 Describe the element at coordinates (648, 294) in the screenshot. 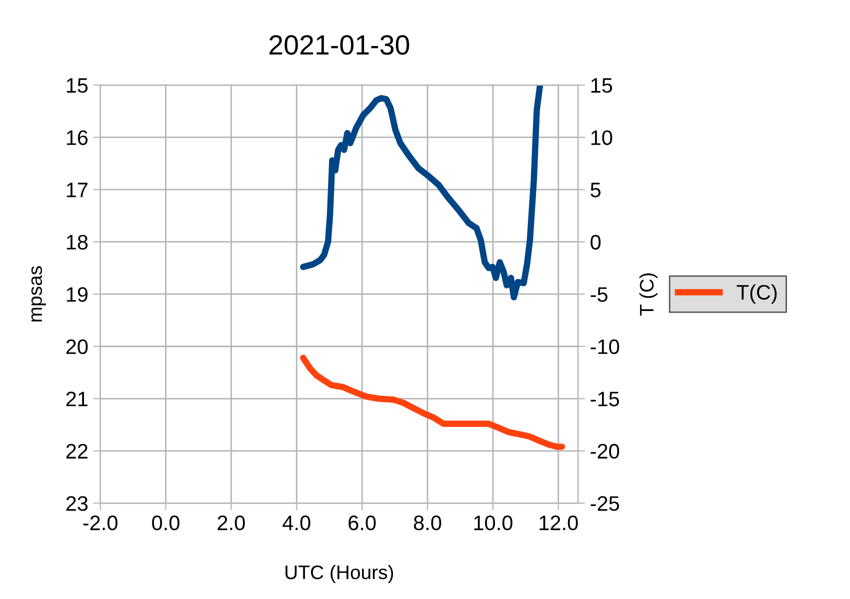

I see `y2-axis-title: T (C)` at that location.